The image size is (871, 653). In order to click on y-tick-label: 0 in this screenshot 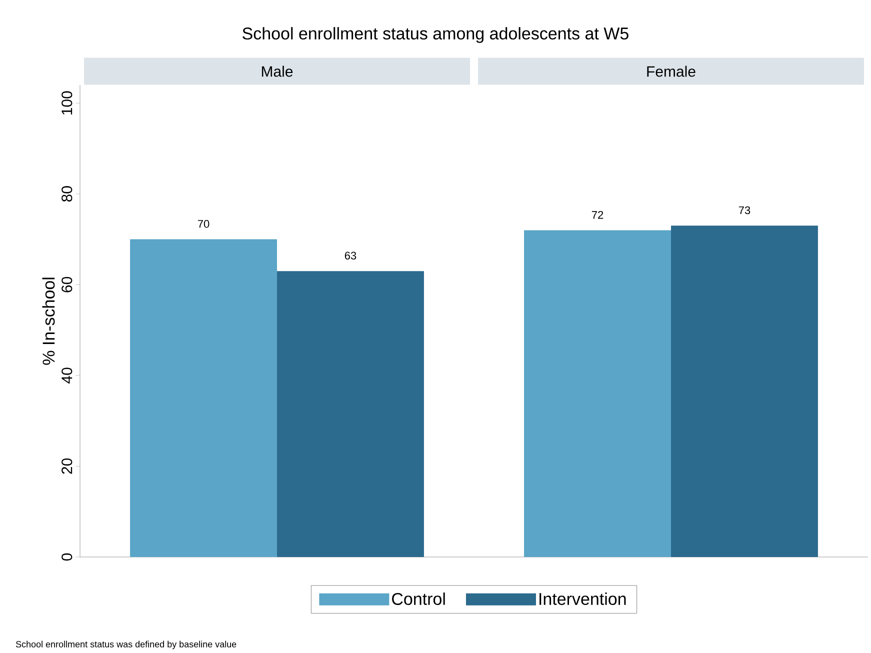, I will do `click(67, 557)`.